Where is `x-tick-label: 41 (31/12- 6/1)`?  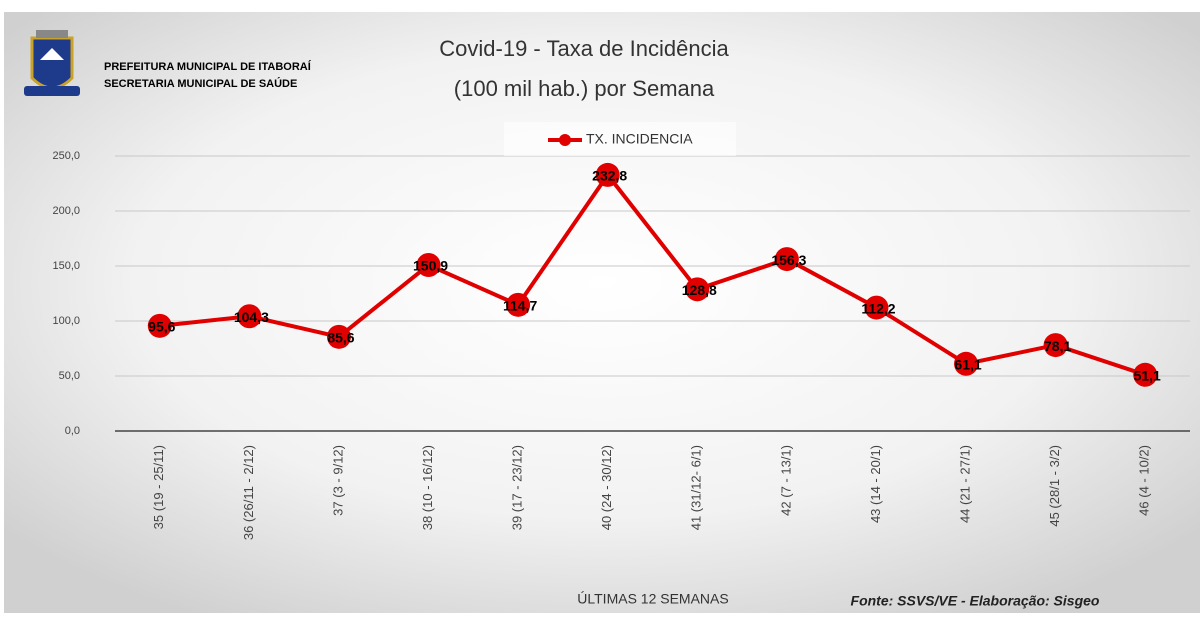 x-tick-label: 41 (31/12- 6/1) is located at coordinates (696, 487).